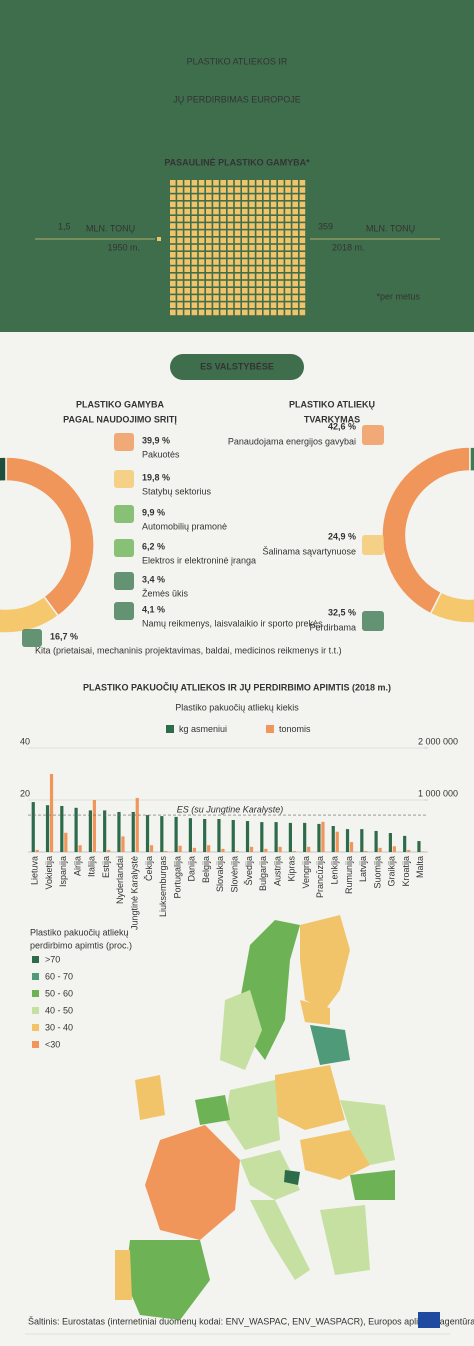 This screenshot has width=474, height=1346. Describe the element at coordinates (163, 887) in the screenshot. I see `x-tick-label: Liuksemburgas` at that location.